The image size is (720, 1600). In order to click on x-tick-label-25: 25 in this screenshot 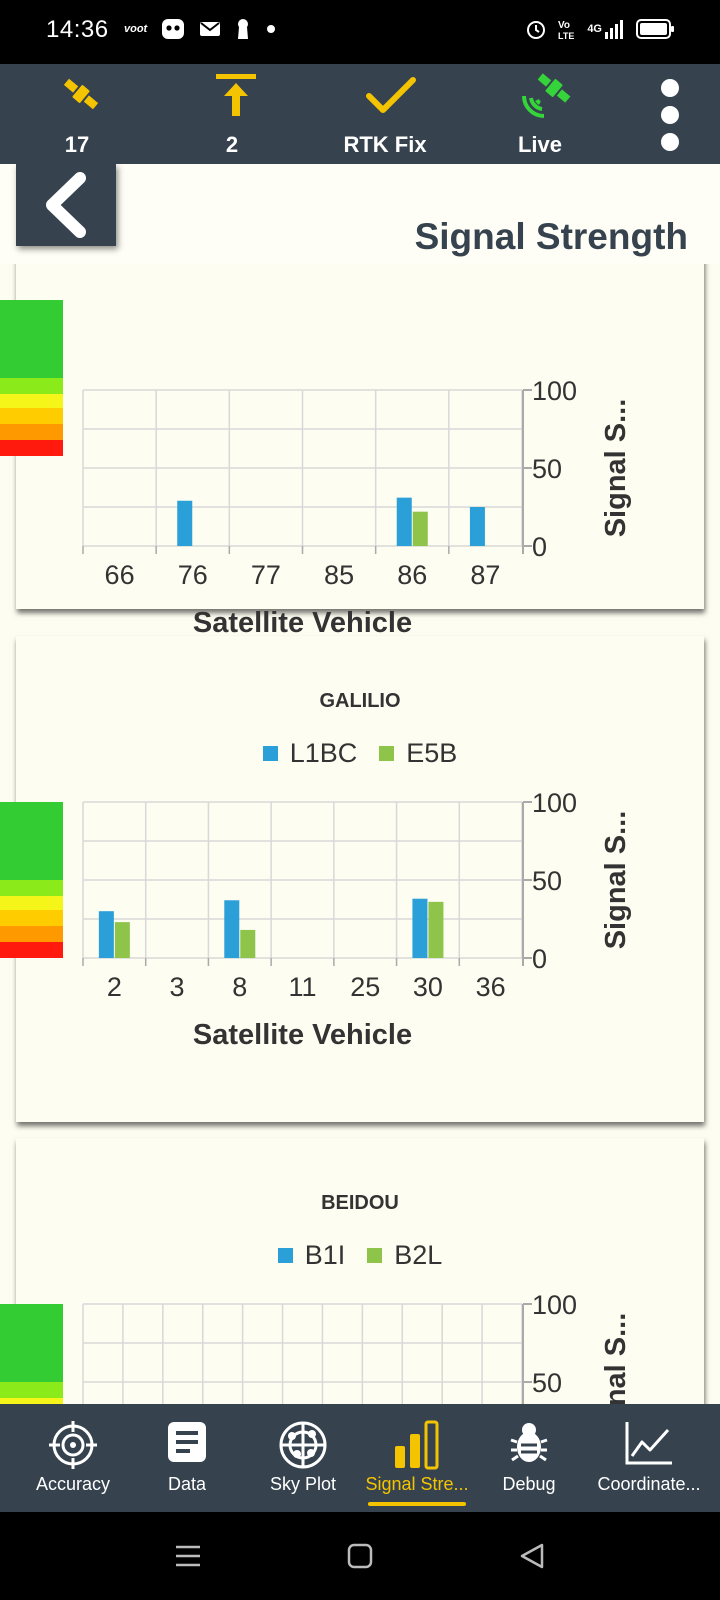, I will do `click(365, 987)`.